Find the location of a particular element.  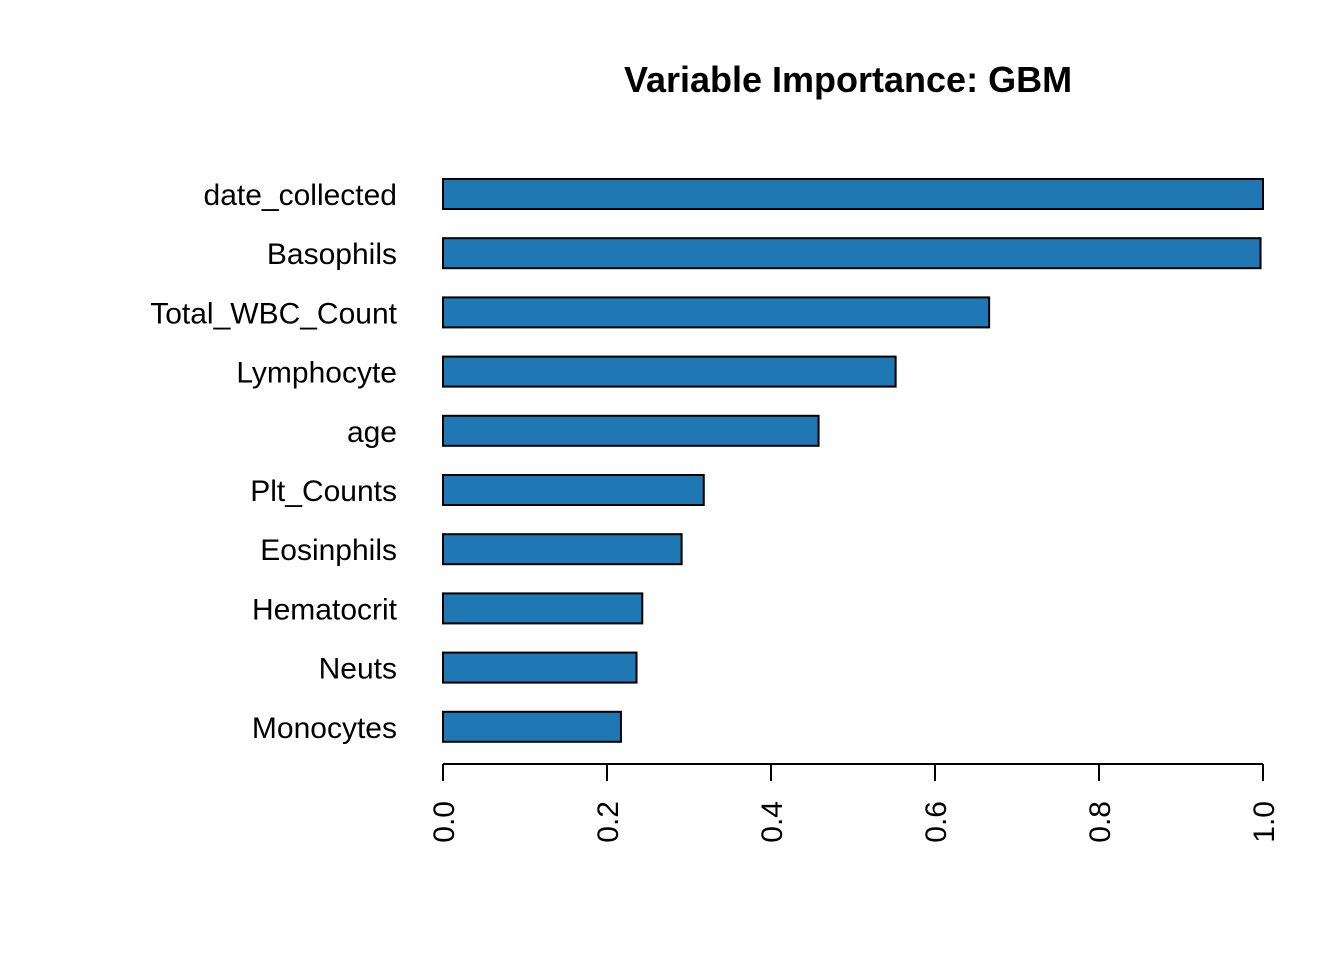

bar-age is located at coordinates (631, 430).